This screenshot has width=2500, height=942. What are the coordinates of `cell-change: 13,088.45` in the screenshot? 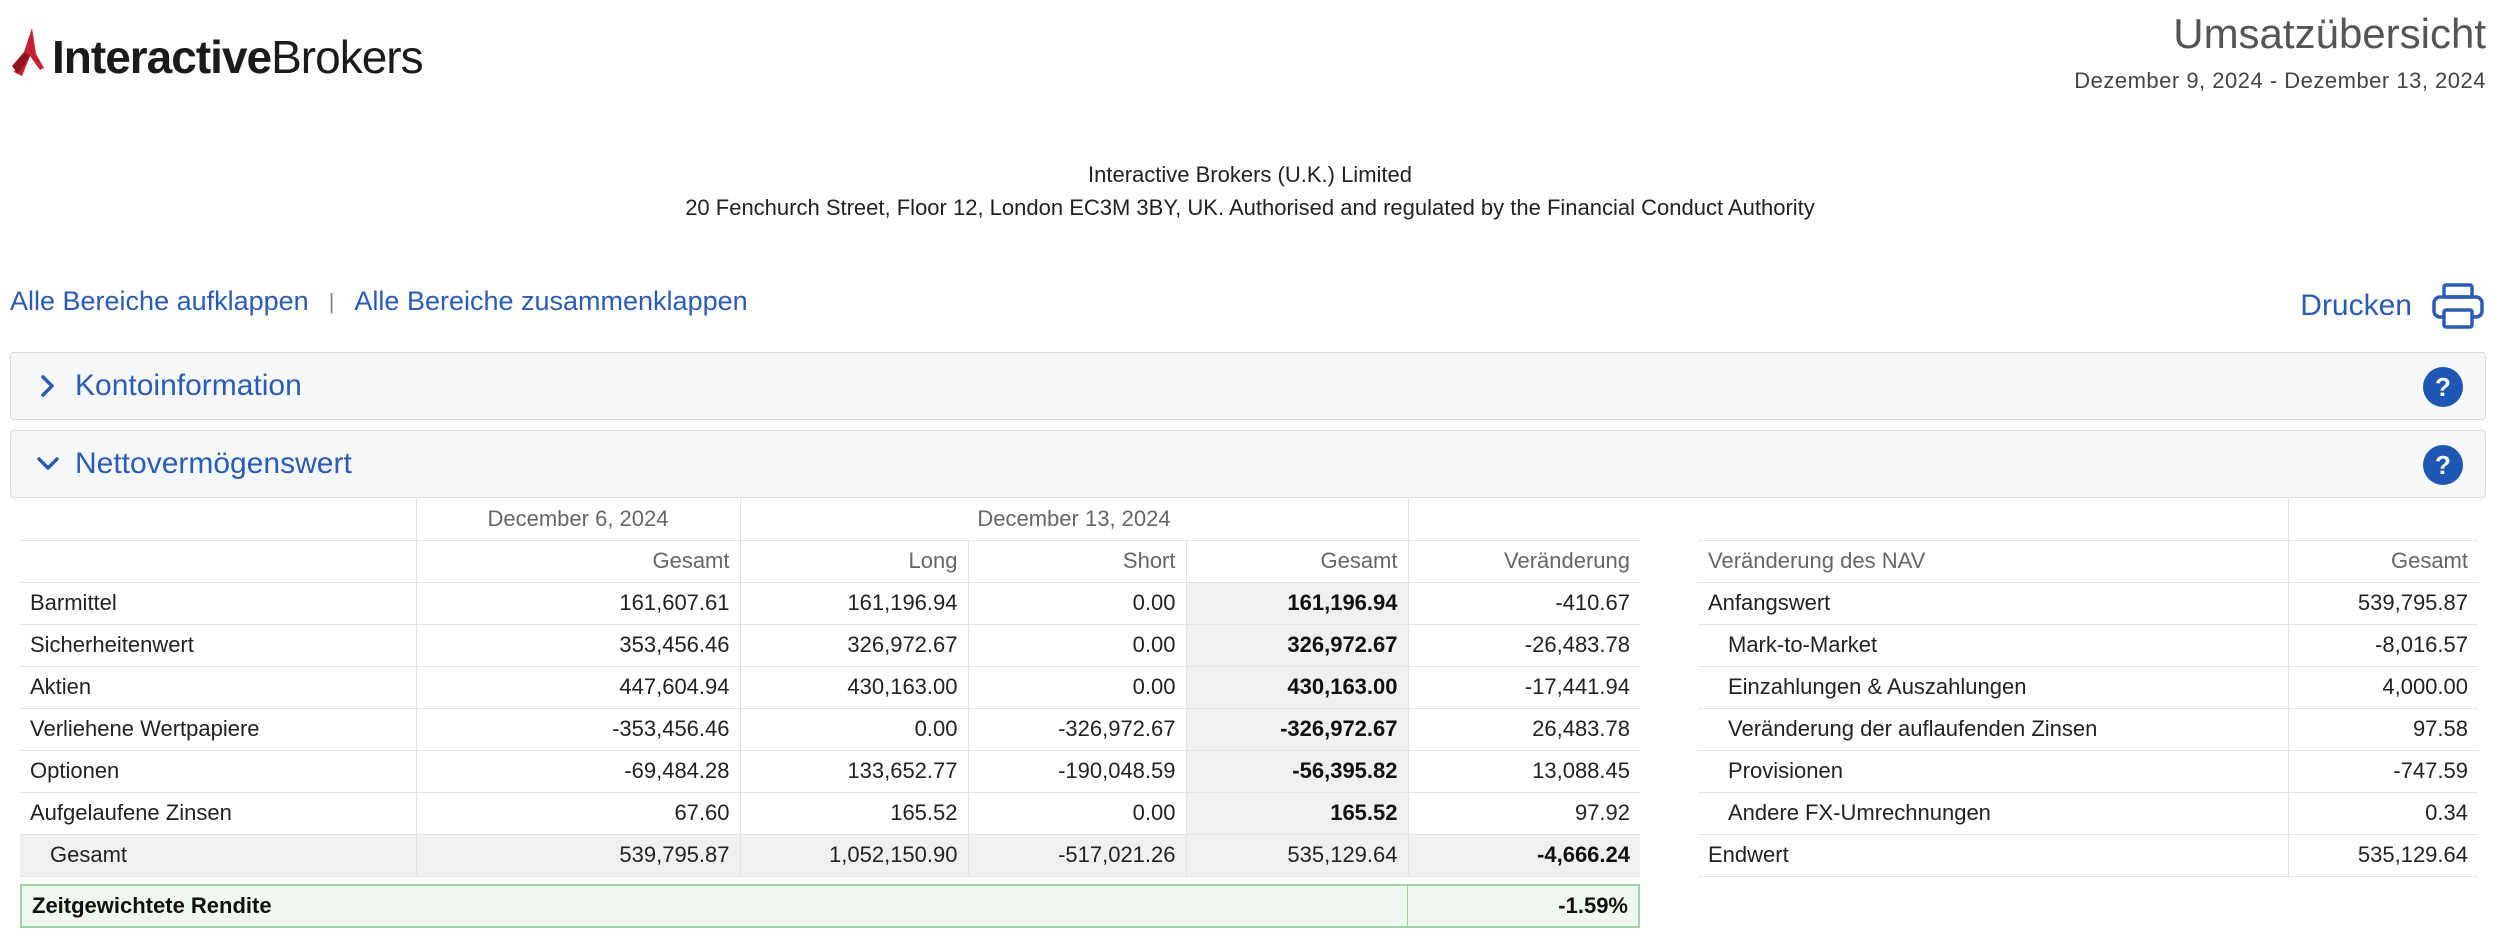 It's located at (1523, 771).